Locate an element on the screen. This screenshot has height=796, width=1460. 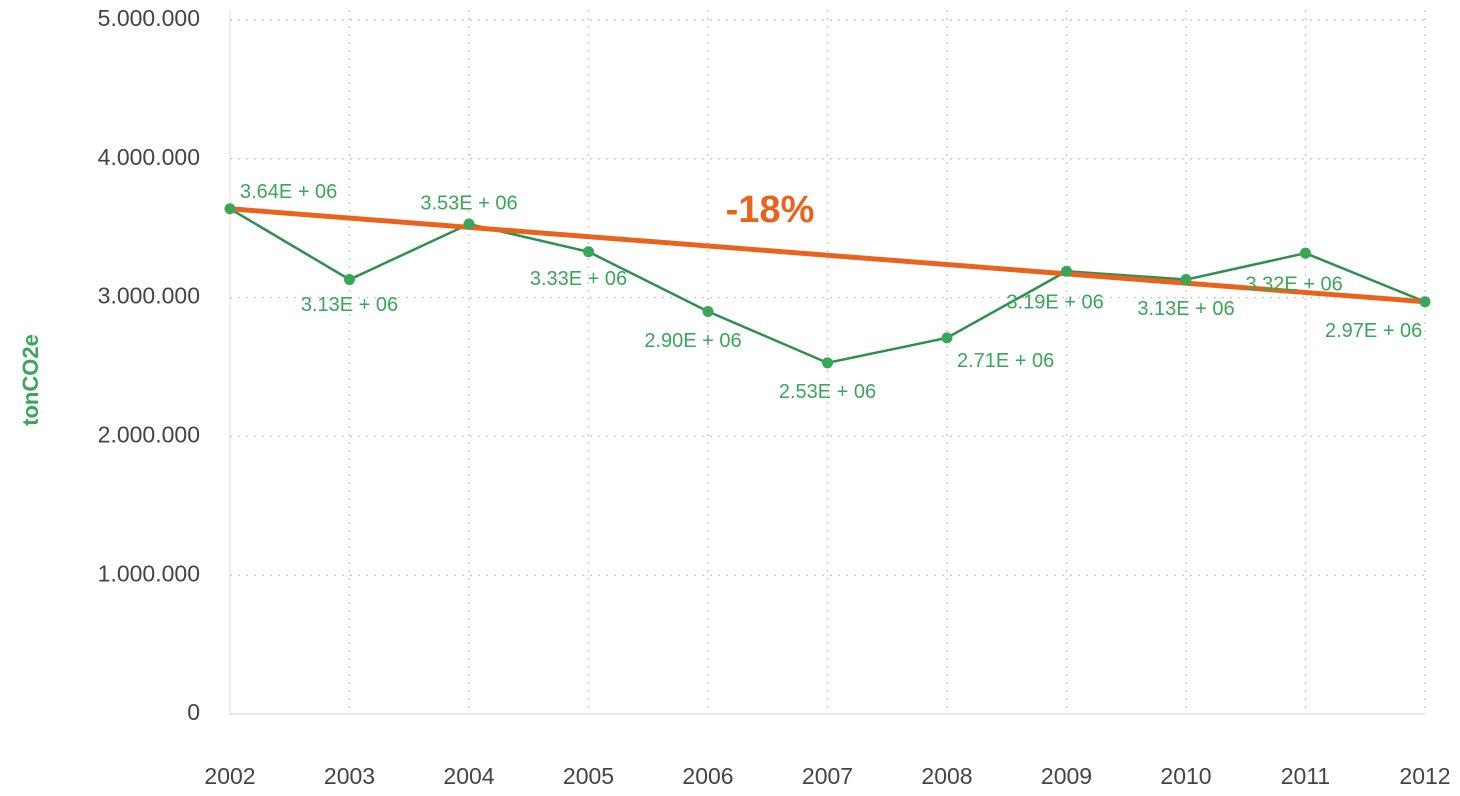
trend-line is located at coordinates (827, 255).